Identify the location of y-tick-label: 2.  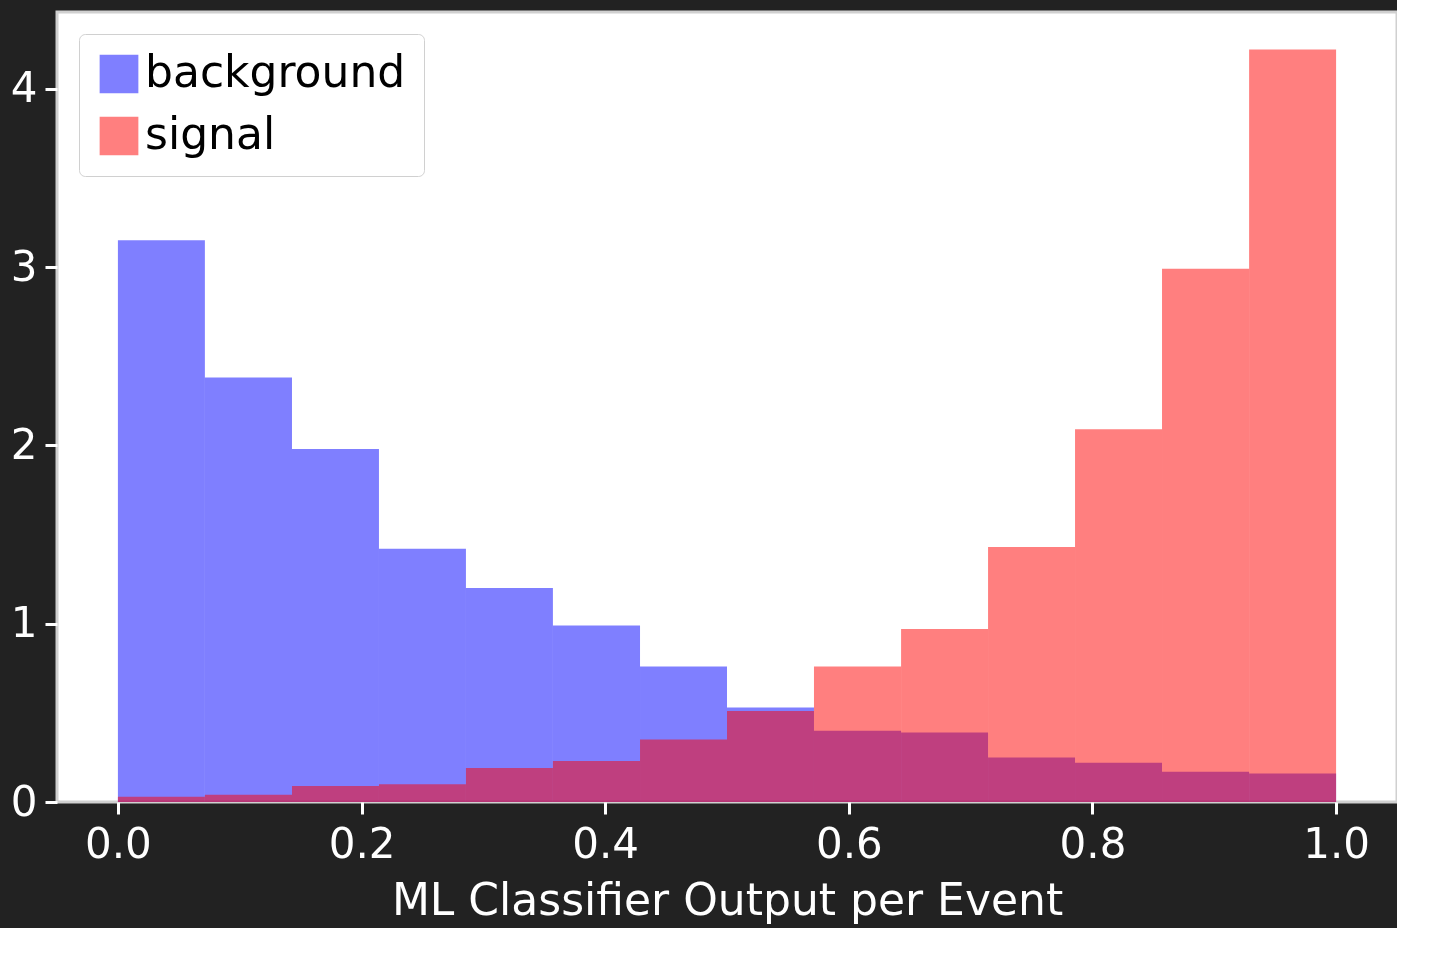
(24, 444).